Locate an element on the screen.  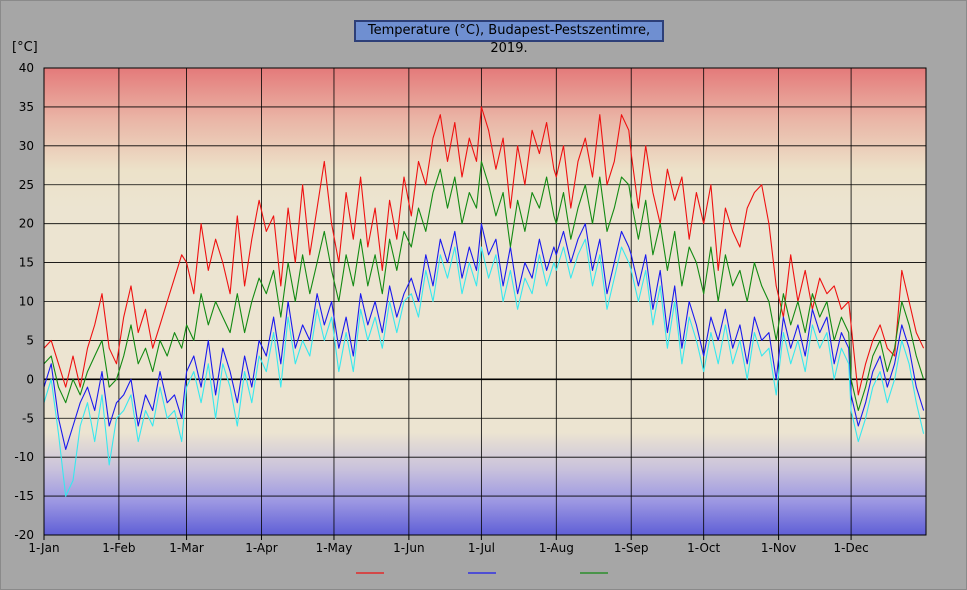
y-tick-label: 25 is located at coordinates (26, 185).